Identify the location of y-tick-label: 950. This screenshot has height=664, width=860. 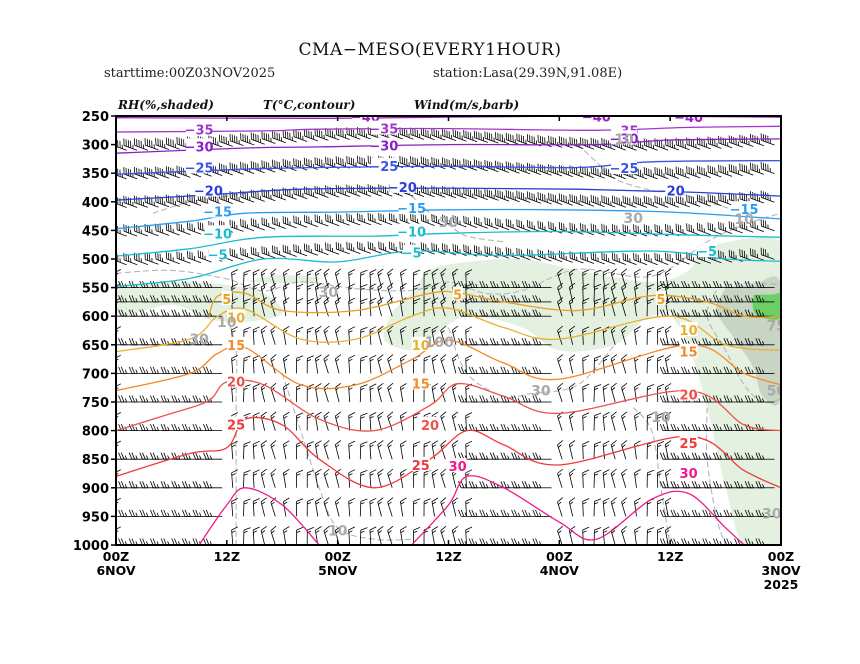
(95, 517).